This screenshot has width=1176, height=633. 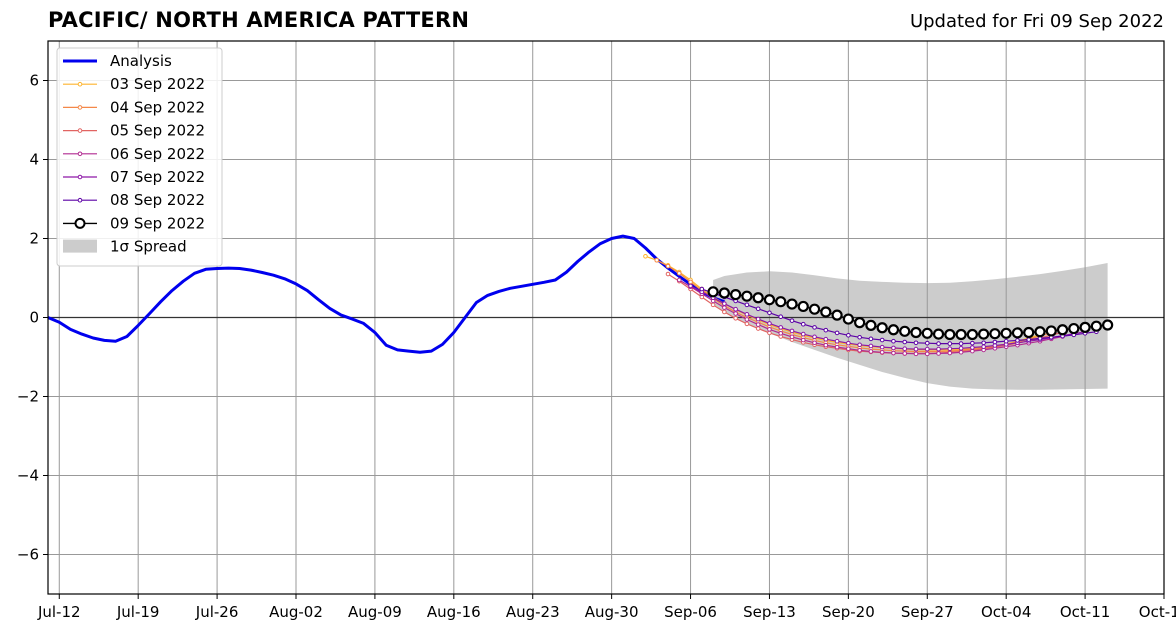 I want to click on x-tick-label: Sep-20, so click(x=848, y=612).